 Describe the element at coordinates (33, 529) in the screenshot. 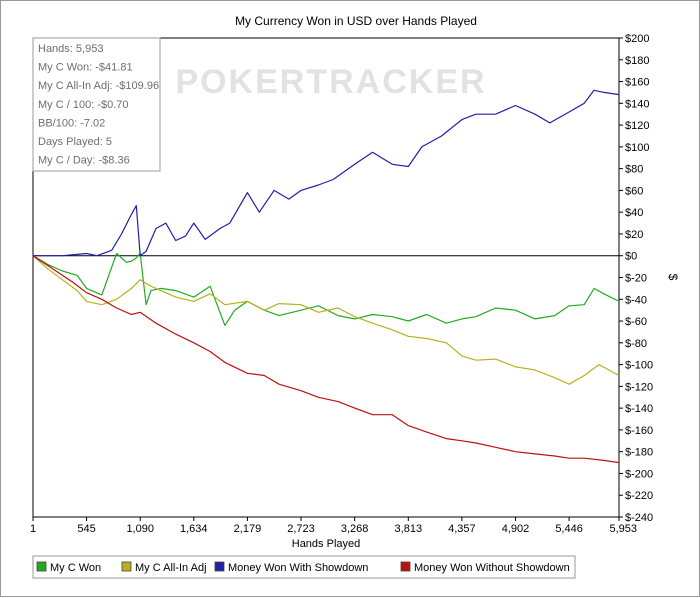

I see `x-tick-label: 1` at that location.